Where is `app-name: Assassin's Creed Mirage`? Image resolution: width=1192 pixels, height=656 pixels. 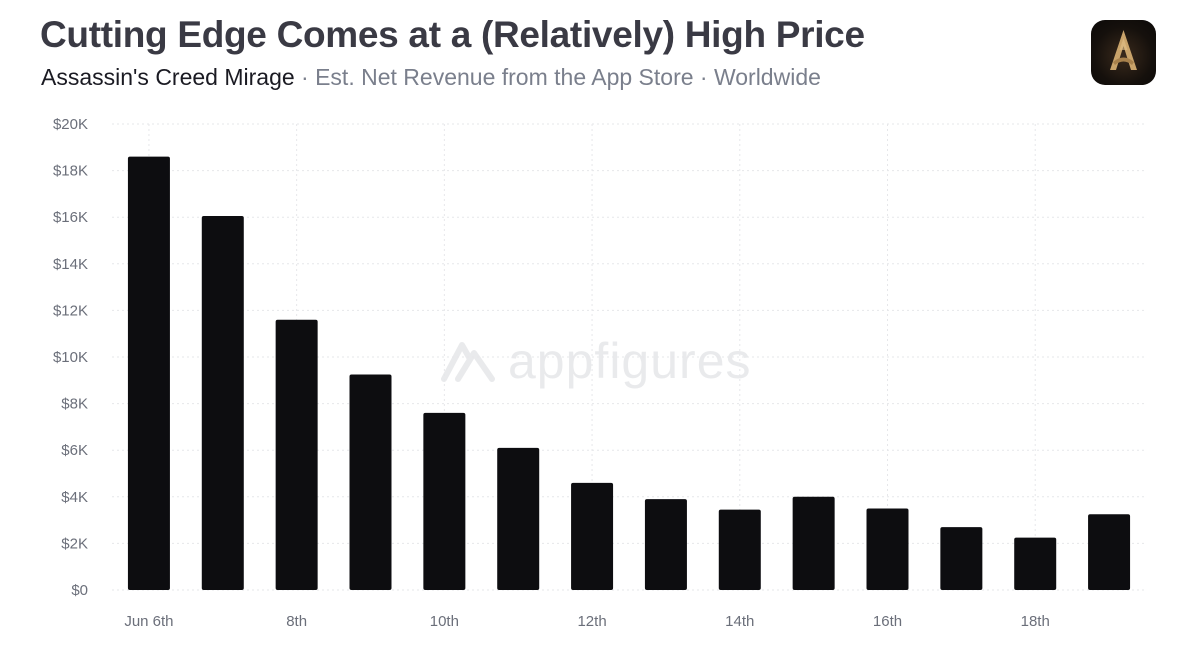 app-name: Assassin's Creed Mirage is located at coordinates (168, 77).